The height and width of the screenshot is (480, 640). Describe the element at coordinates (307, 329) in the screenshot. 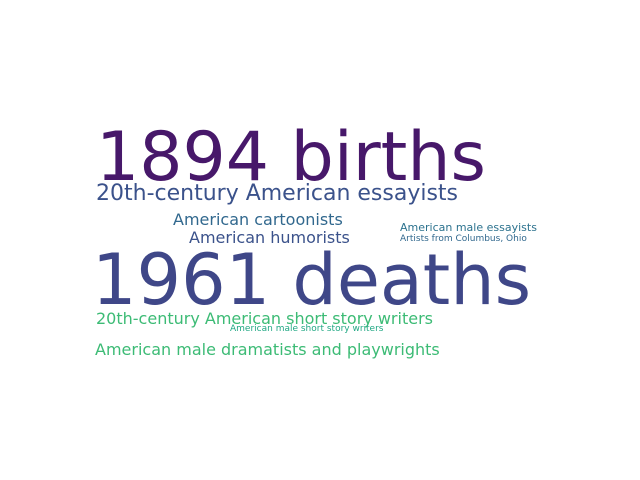

I see `word-american-male-short-story-writers: American male short story writers` at that location.